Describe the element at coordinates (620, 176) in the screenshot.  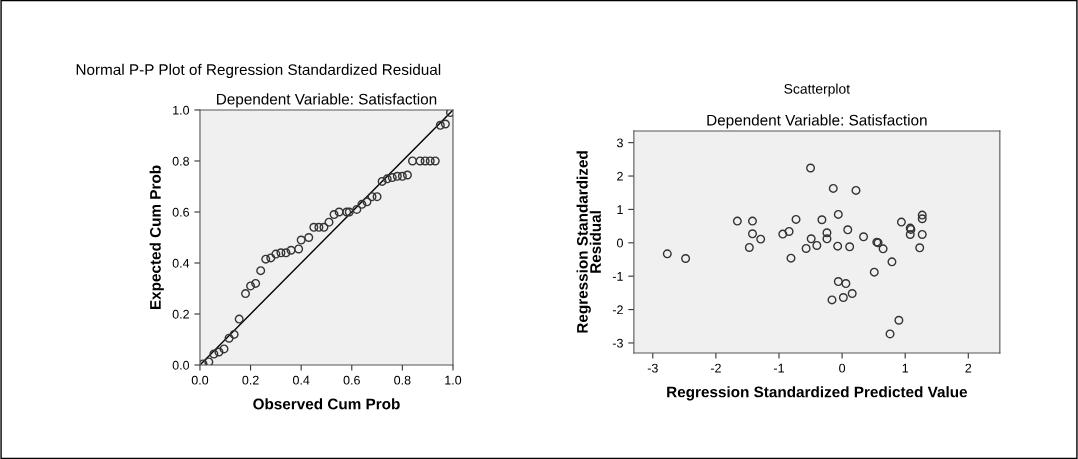
I see `y-tick-label: 2` at that location.